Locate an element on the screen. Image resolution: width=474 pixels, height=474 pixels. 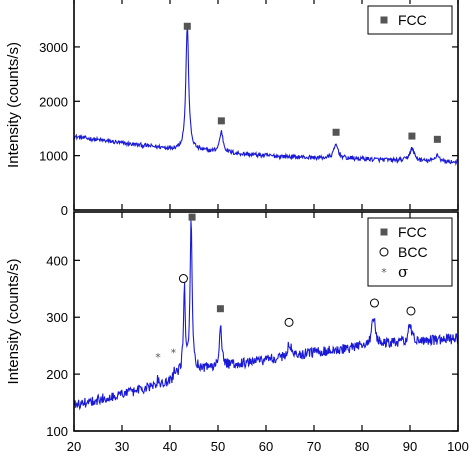
y-tick-label: 2000 is located at coordinates (53, 101).